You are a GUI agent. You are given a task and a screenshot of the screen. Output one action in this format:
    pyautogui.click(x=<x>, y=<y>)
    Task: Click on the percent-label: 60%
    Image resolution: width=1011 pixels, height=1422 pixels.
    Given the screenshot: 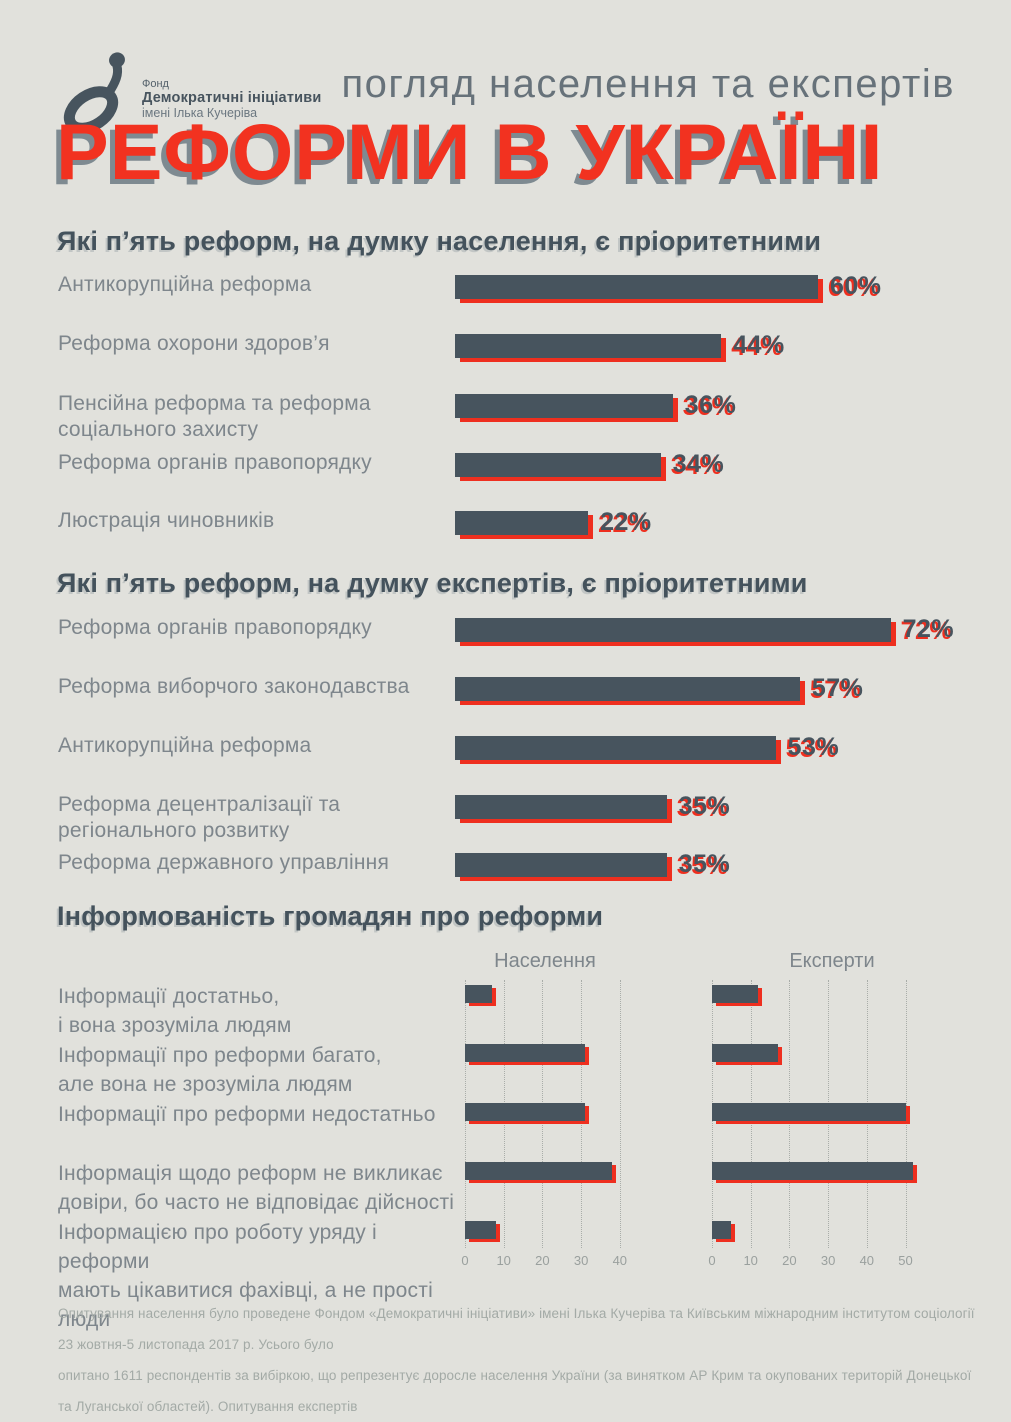 What is the action you would take?
    pyautogui.click(x=856, y=286)
    